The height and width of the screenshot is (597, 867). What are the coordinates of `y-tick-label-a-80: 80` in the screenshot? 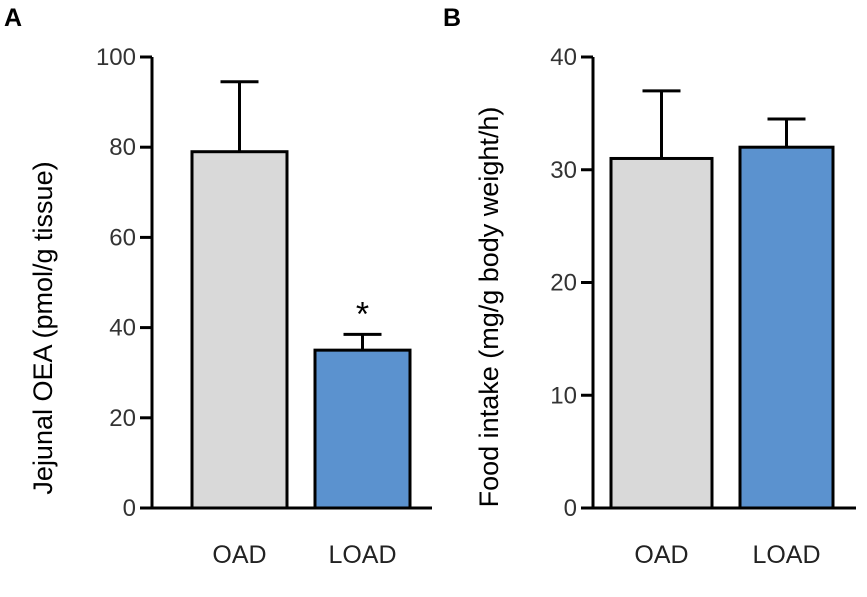 It's located at (122, 147).